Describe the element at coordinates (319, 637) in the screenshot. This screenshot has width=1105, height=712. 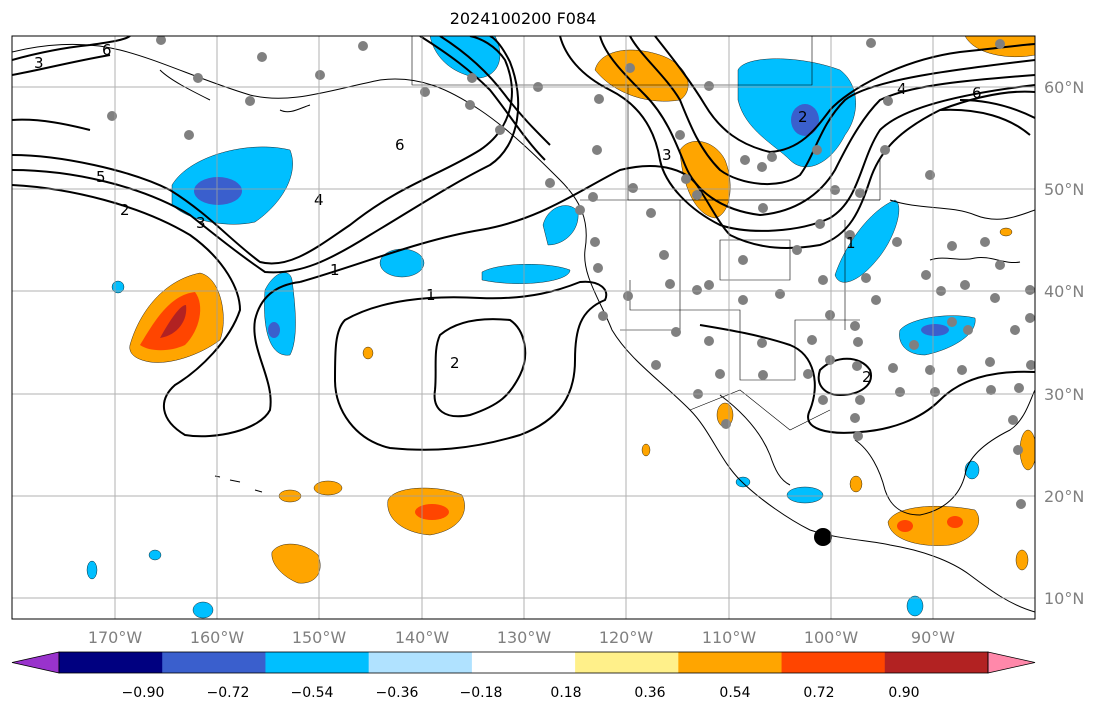
I see `lon-label: 150°W` at that location.